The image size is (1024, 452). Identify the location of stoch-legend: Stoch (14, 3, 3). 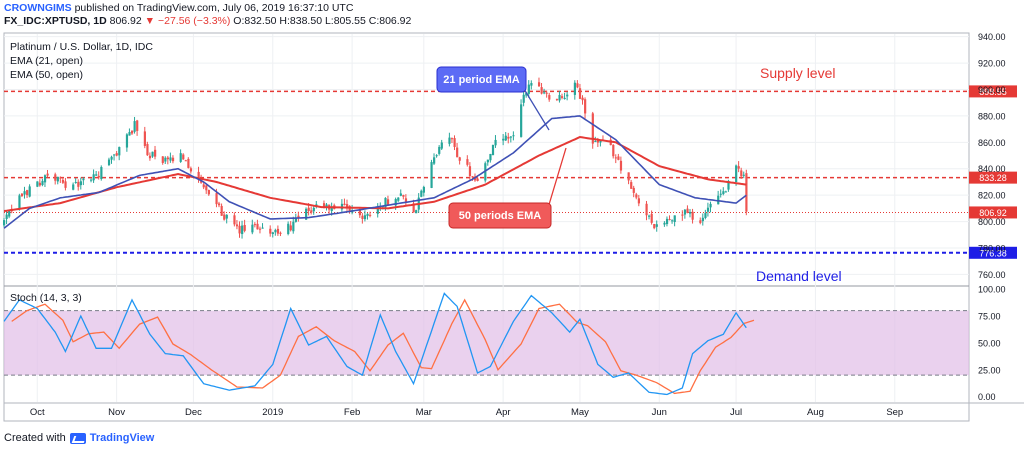
(46, 298).